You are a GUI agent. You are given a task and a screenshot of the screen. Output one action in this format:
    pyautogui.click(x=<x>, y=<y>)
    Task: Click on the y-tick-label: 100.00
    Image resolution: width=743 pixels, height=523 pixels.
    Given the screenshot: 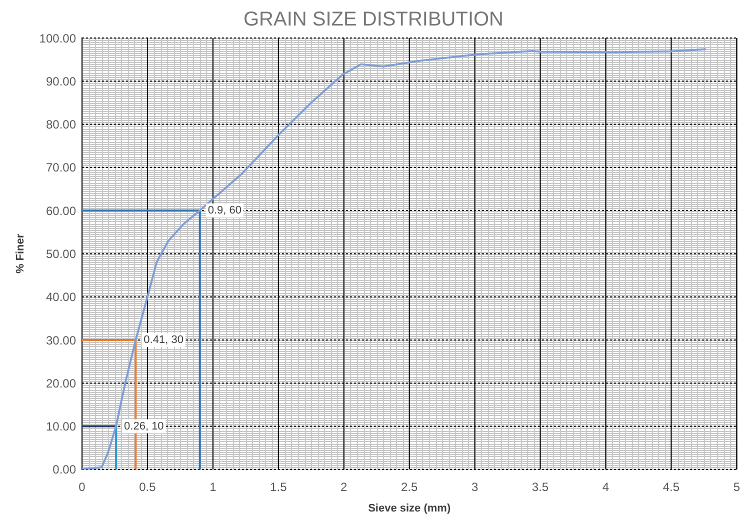 What is the action you would take?
    pyautogui.click(x=57, y=38)
    